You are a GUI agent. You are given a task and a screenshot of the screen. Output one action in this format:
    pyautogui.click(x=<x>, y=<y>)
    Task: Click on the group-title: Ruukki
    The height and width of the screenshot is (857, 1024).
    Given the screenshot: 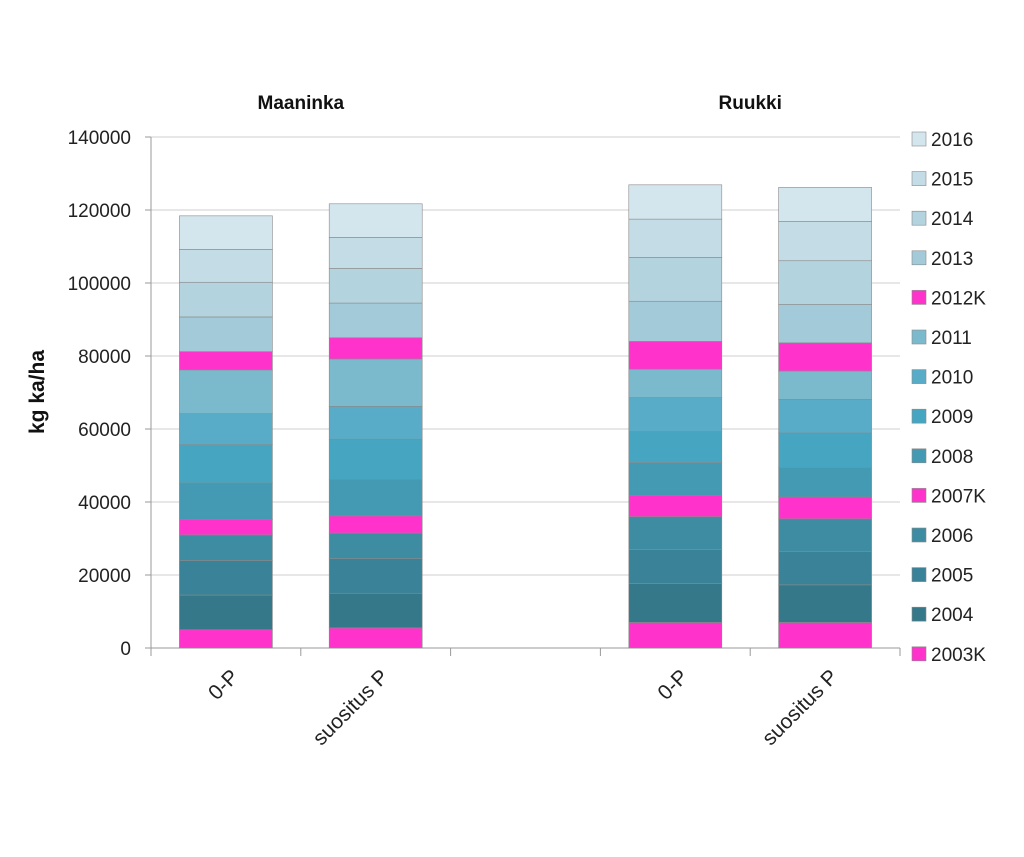 What is the action you would take?
    pyautogui.click(x=750, y=103)
    